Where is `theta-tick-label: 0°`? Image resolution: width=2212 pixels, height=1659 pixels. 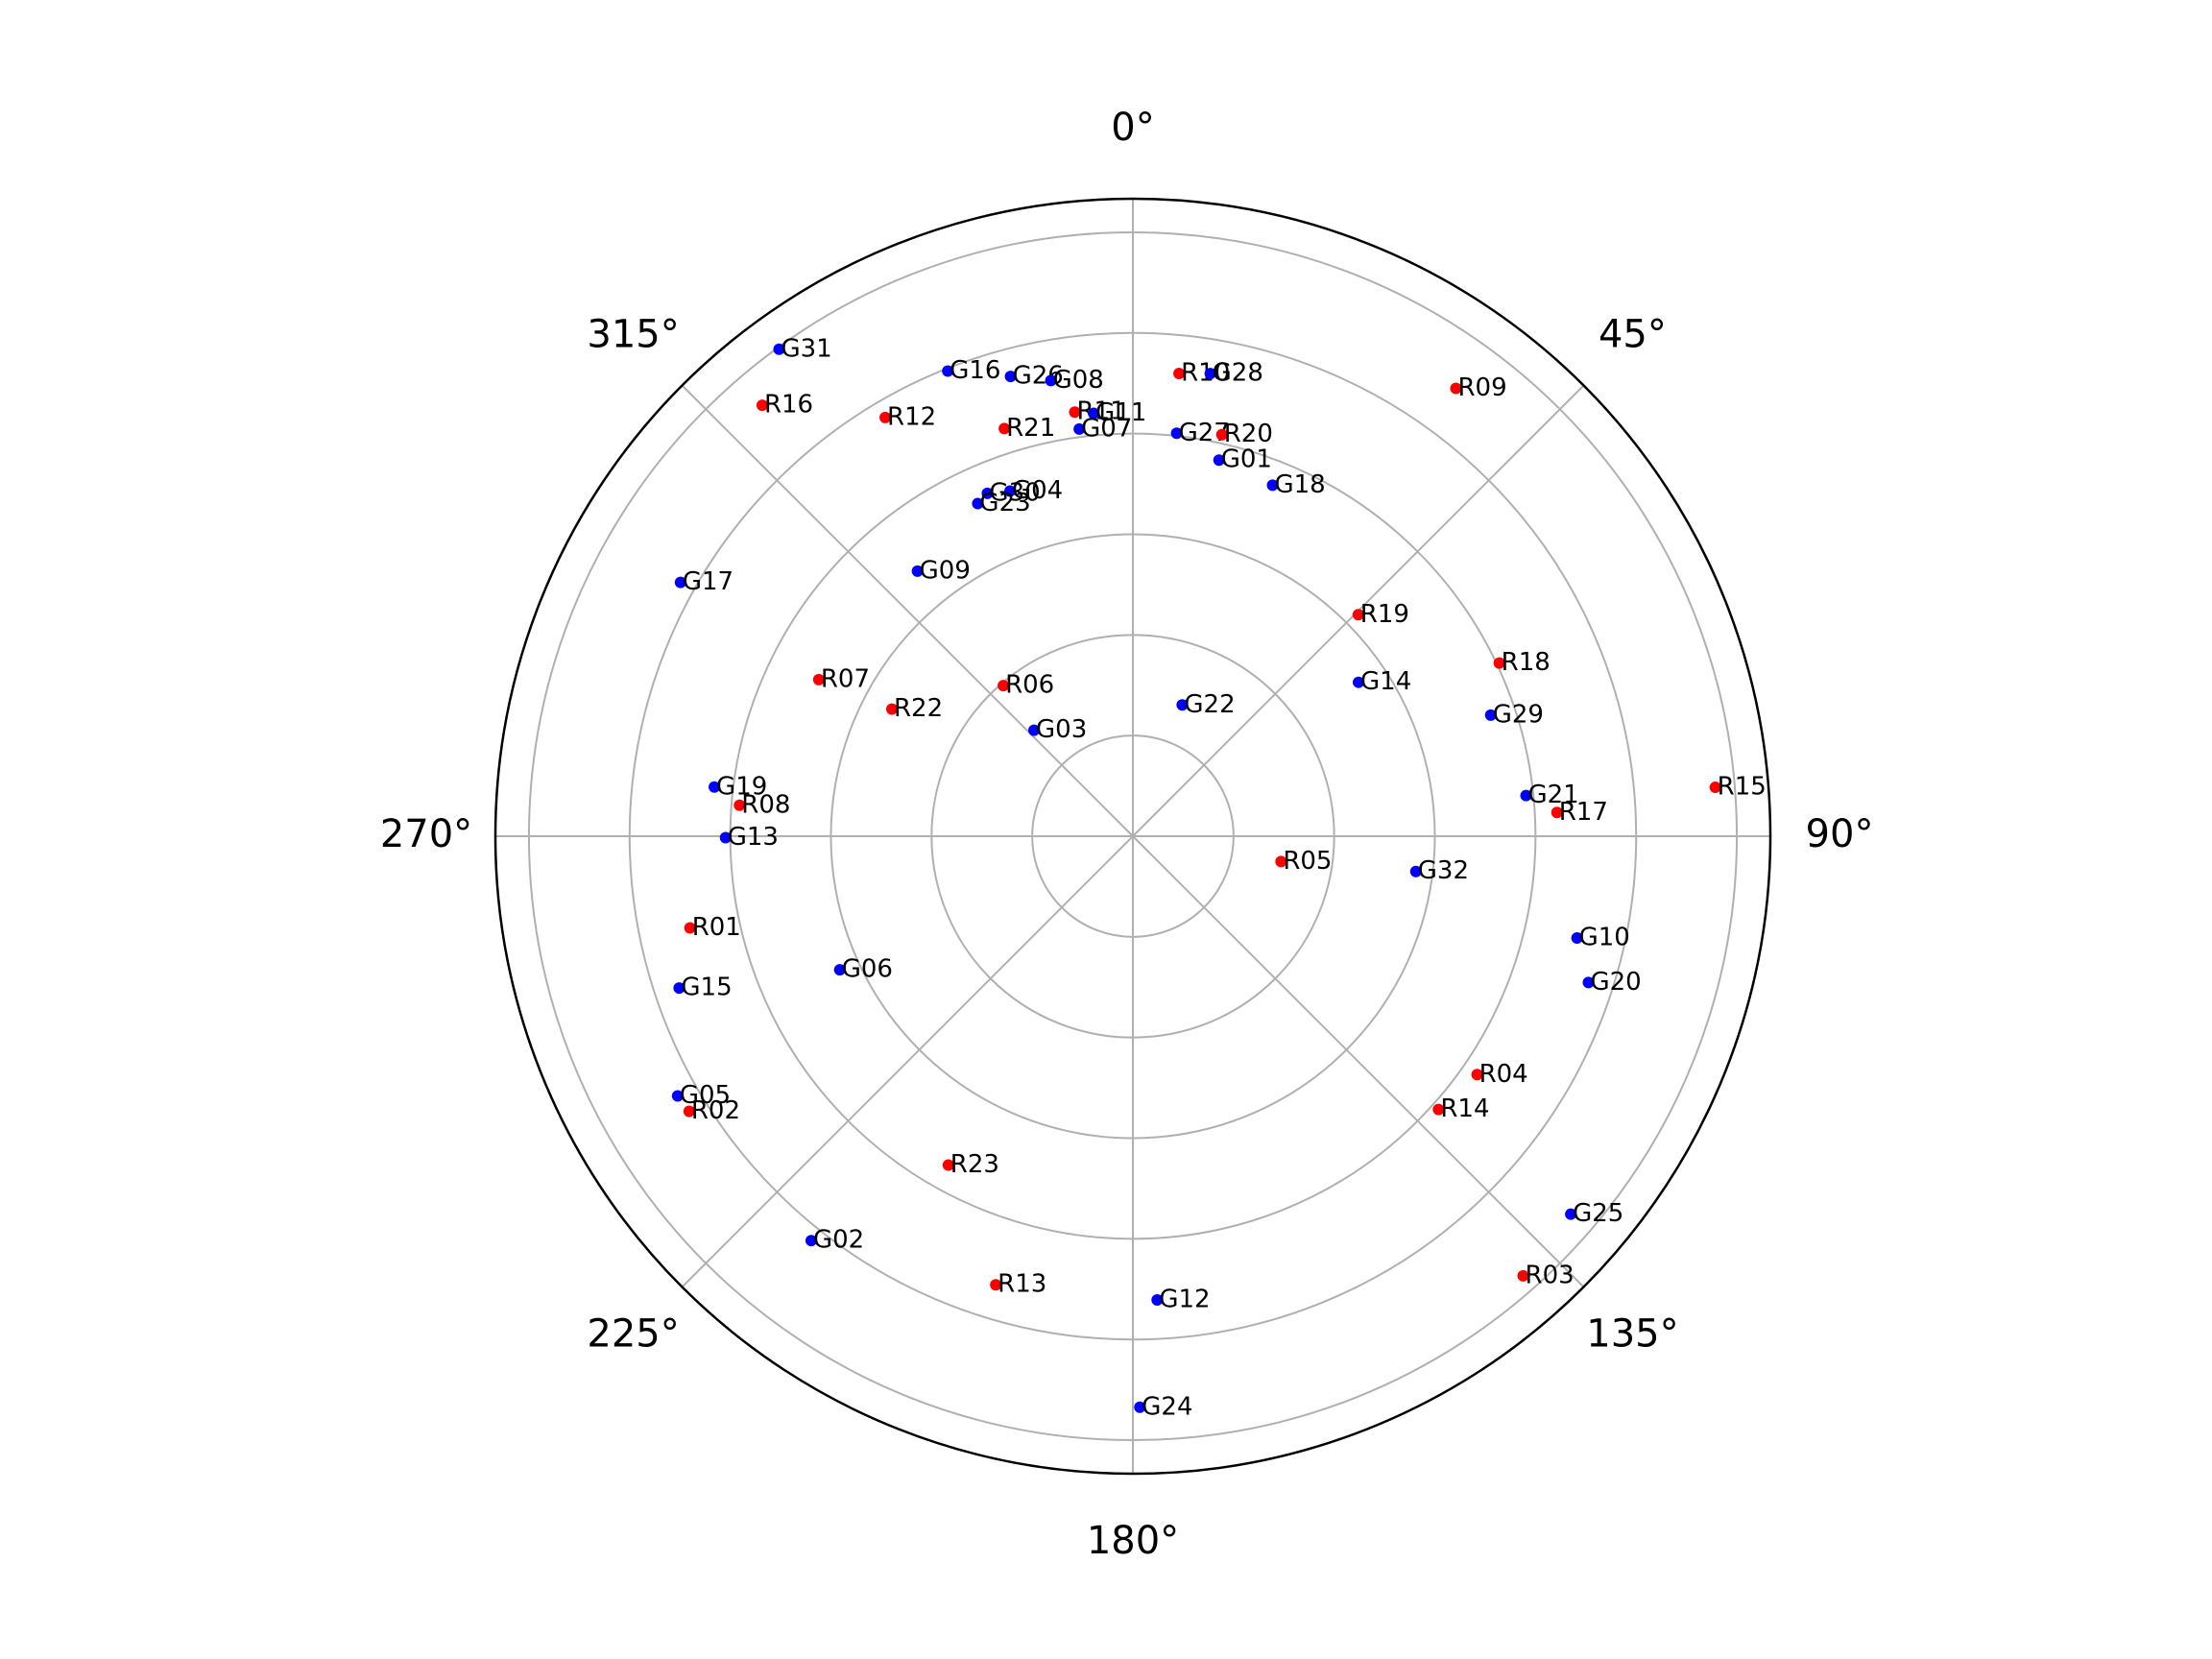 theta-tick-label: 0° is located at coordinates (1132, 128).